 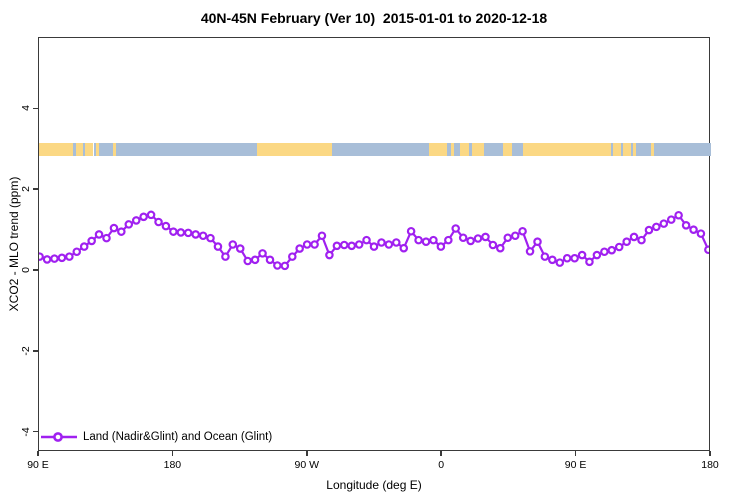 What do you see at coordinates (374, 485) in the screenshot?
I see `x-axis-title: Longitude (deg E)` at bounding box center [374, 485].